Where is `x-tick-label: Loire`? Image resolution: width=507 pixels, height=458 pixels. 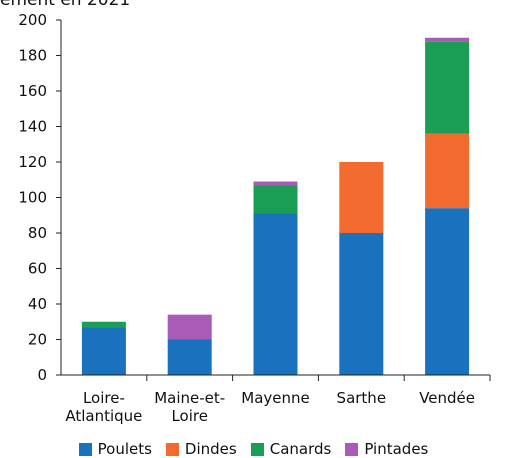
x-tick-label: Loire is located at coordinates (189, 416).